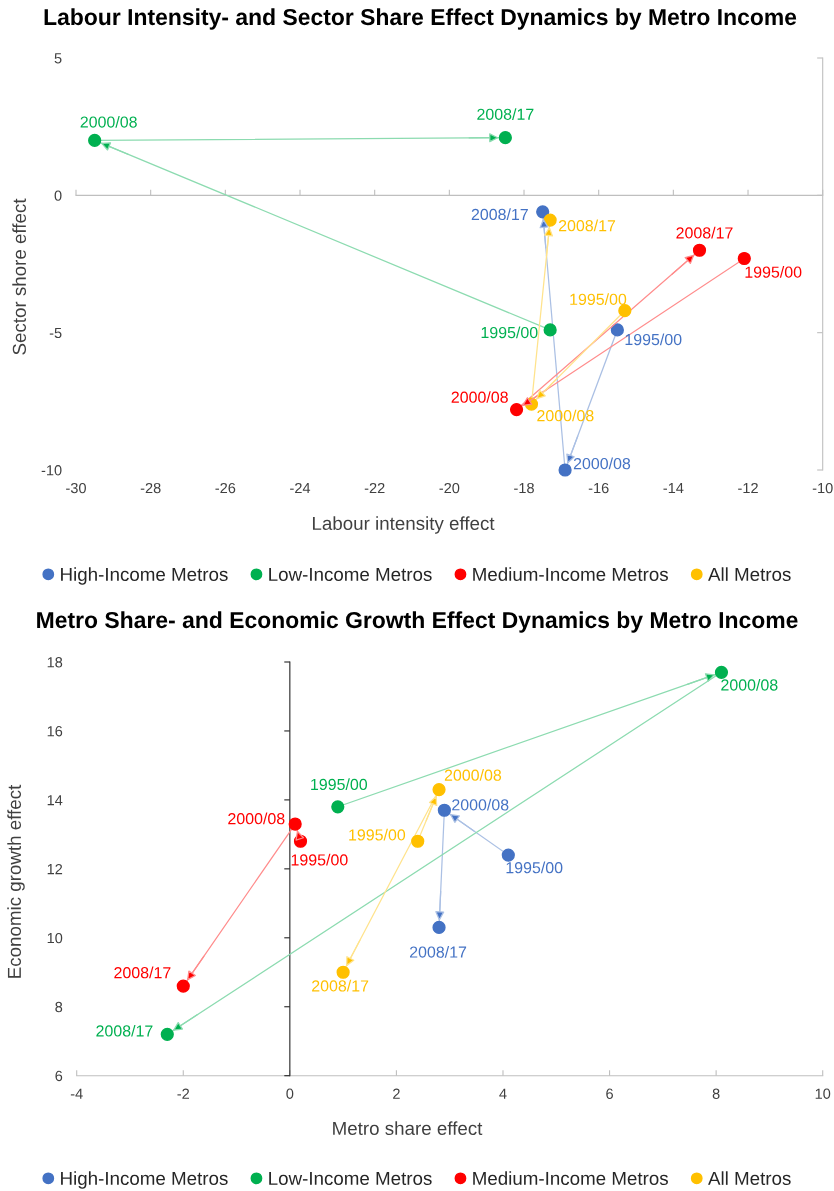 Image resolution: width=834 pixels, height=1191 pixels. Describe the element at coordinates (408, 1128) in the screenshot. I see `x-axis-title: Metro share effect` at that location.